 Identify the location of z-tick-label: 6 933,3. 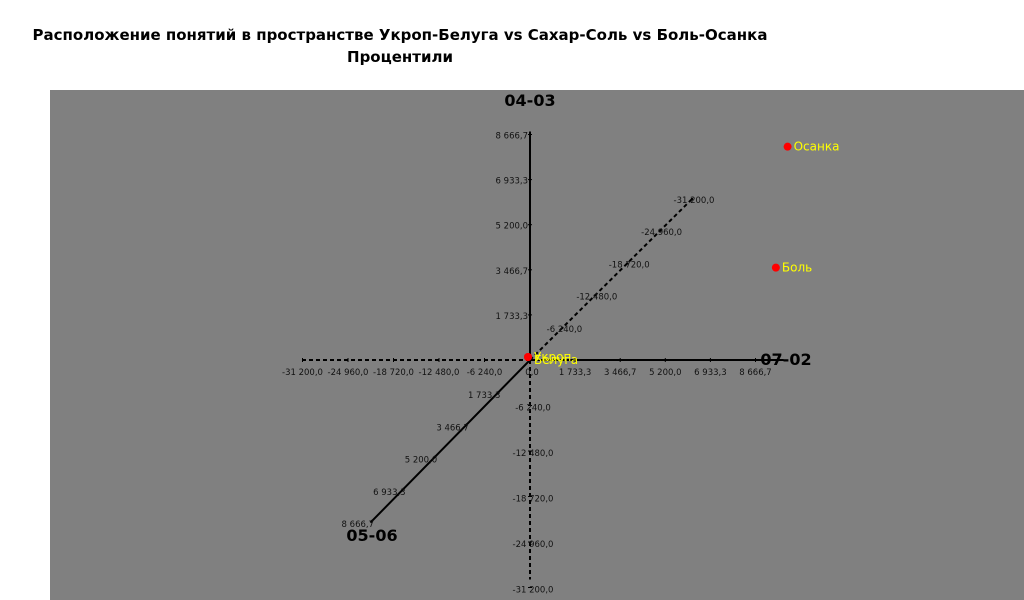
(389, 493).